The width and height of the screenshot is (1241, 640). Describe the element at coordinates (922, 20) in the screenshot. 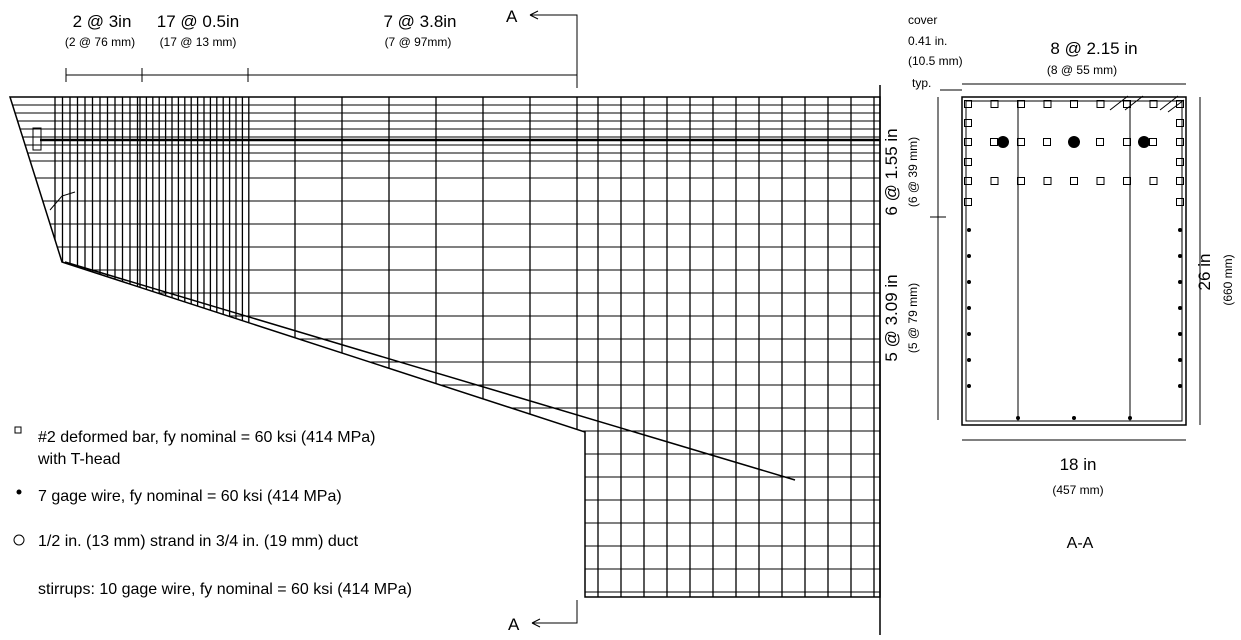

I see `cover-label: cover` at that location.